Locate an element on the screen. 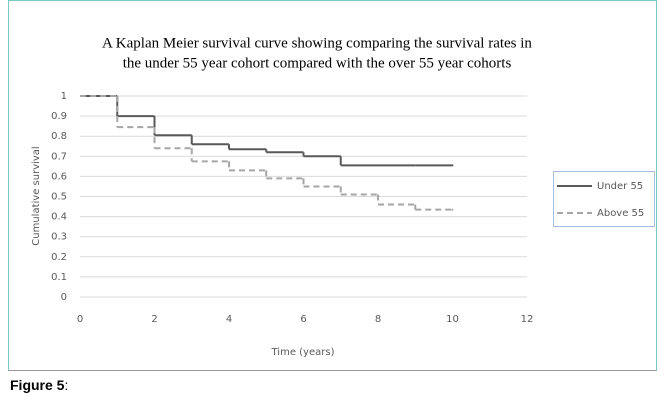 This screenshot has width=665, height=403. y-tick-label: 1 is located at coordinates (64, 96).